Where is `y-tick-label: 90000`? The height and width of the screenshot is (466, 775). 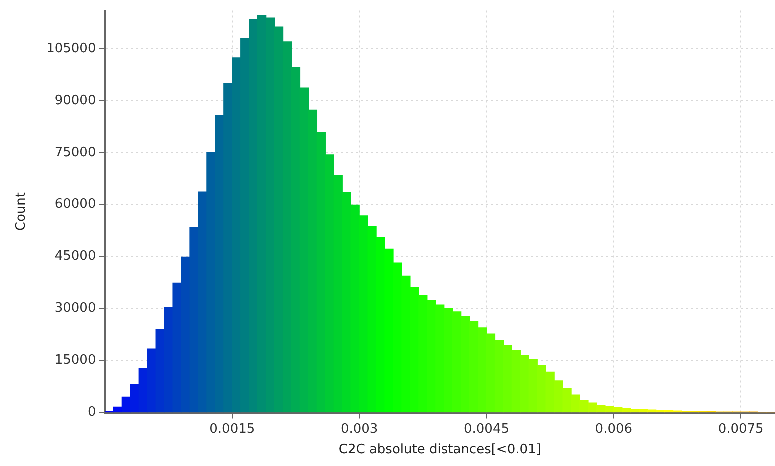 y-tick-label: 90000 is located at coordinates (75, 100).